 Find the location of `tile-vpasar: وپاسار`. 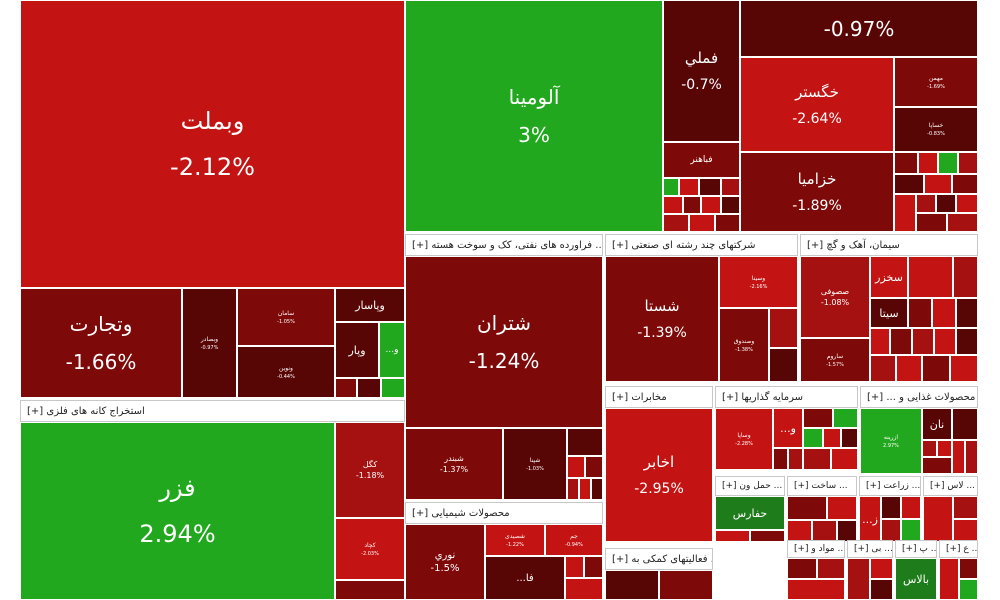

tile-vpasar: وپاسار is located at coordinates (370, 305).